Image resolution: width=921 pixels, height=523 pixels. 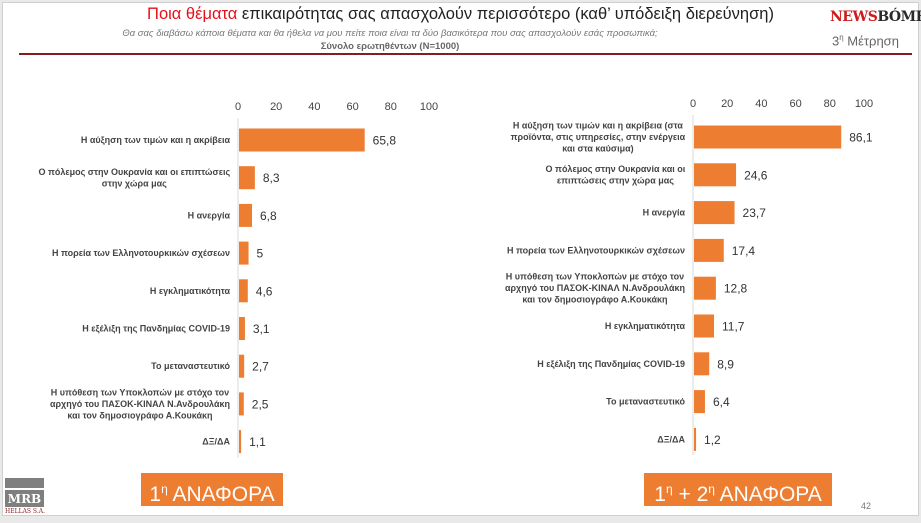 I want to click on badge-sup-2: η, so click(x=711, y=489).